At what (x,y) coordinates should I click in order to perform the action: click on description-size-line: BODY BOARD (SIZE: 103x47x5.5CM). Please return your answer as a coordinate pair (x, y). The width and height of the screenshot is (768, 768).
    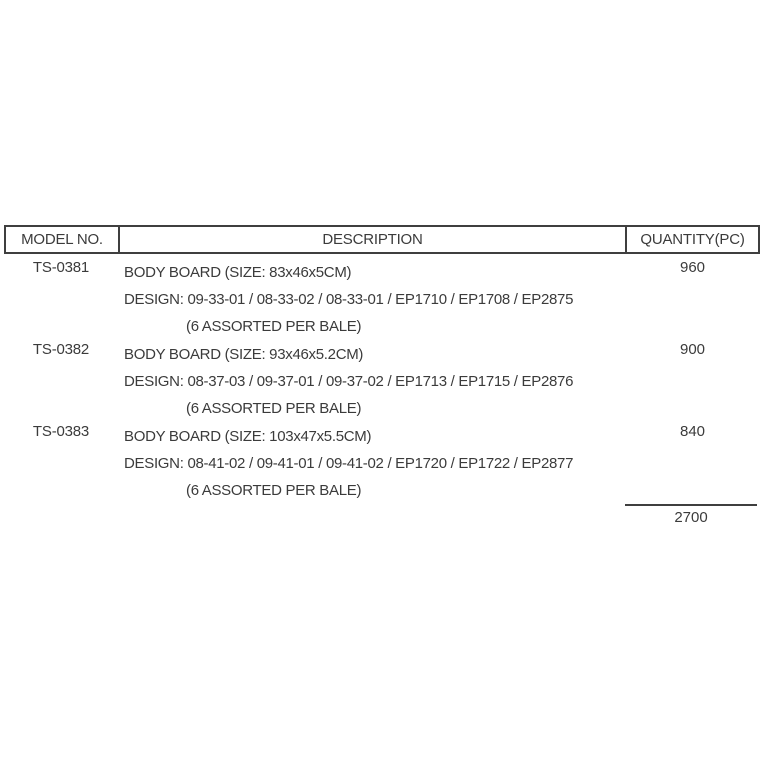
    Looking at the image, I should click on (248, 436).